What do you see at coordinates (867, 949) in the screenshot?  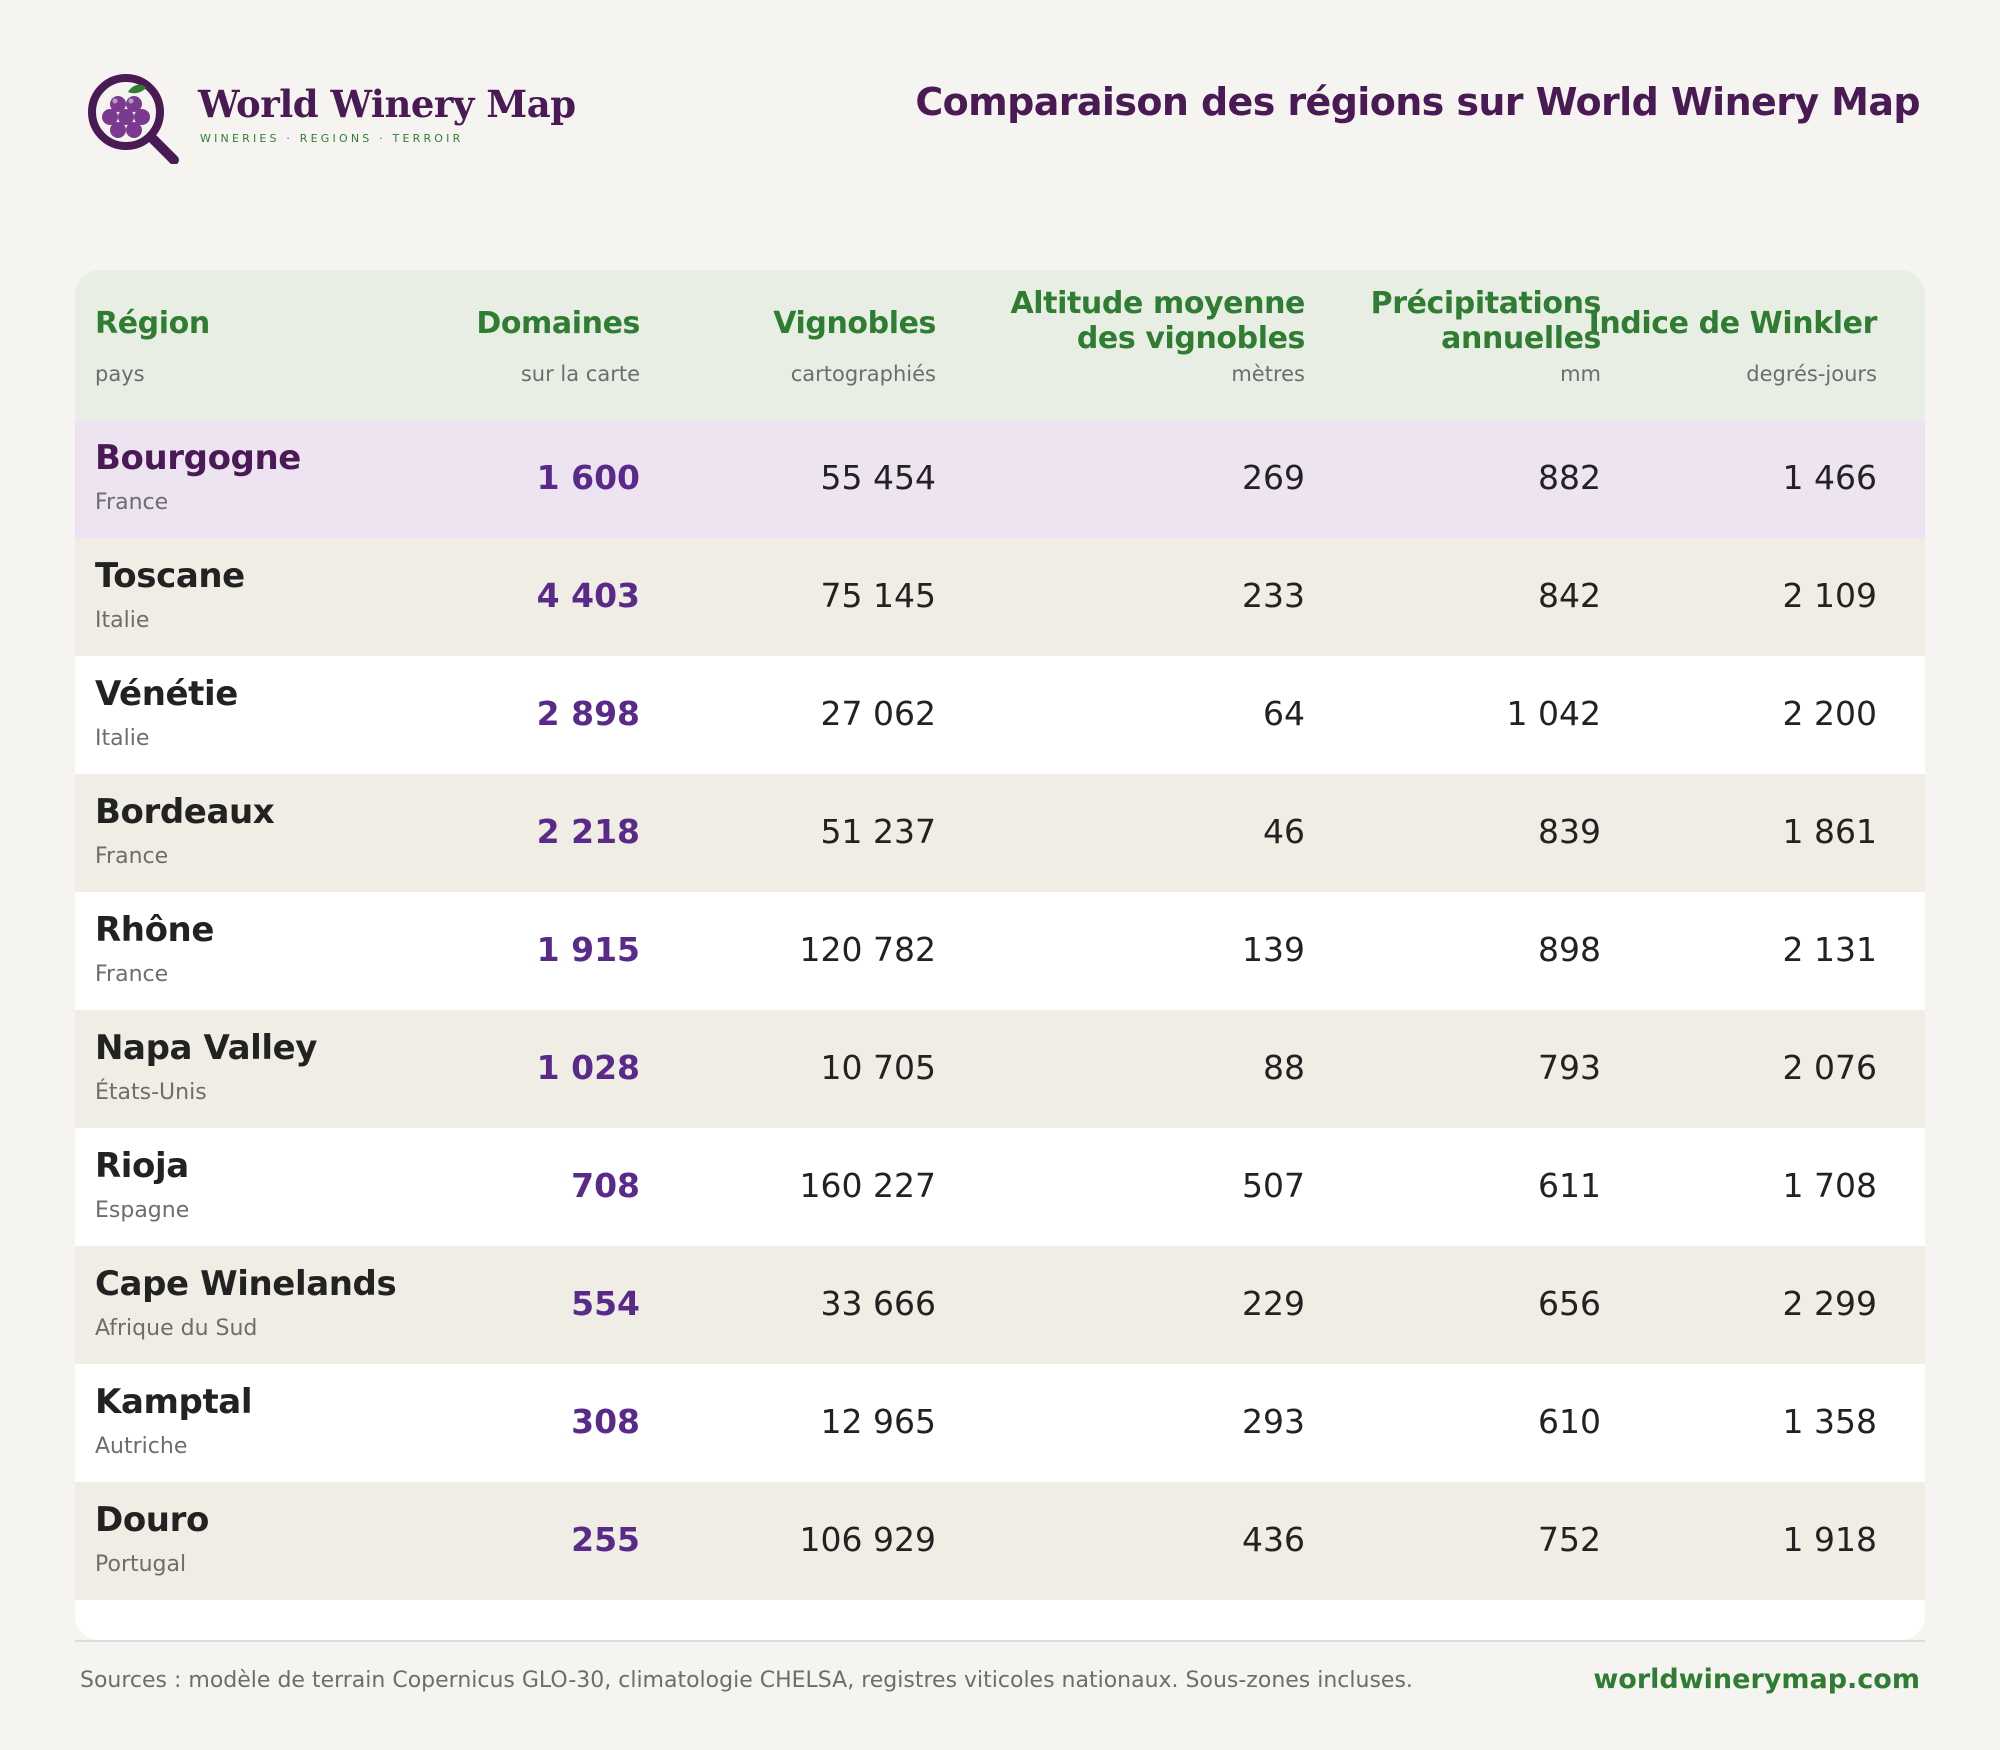 I see `cell-vignobles: 120 782` at bounding box center [867, 949].